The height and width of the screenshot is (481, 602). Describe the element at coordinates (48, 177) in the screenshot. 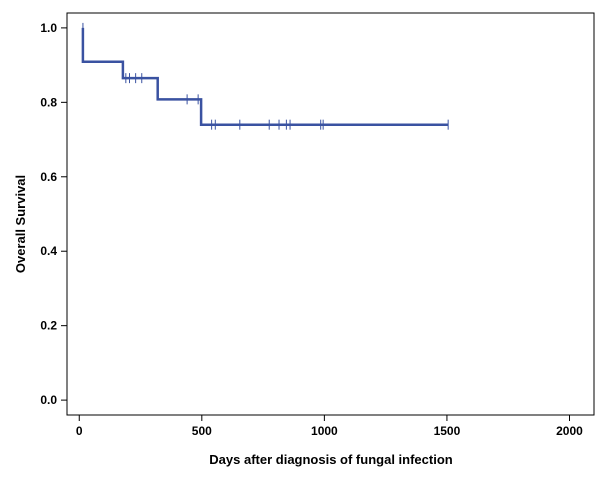

I see `y-tick-label: 0.6` at that location.